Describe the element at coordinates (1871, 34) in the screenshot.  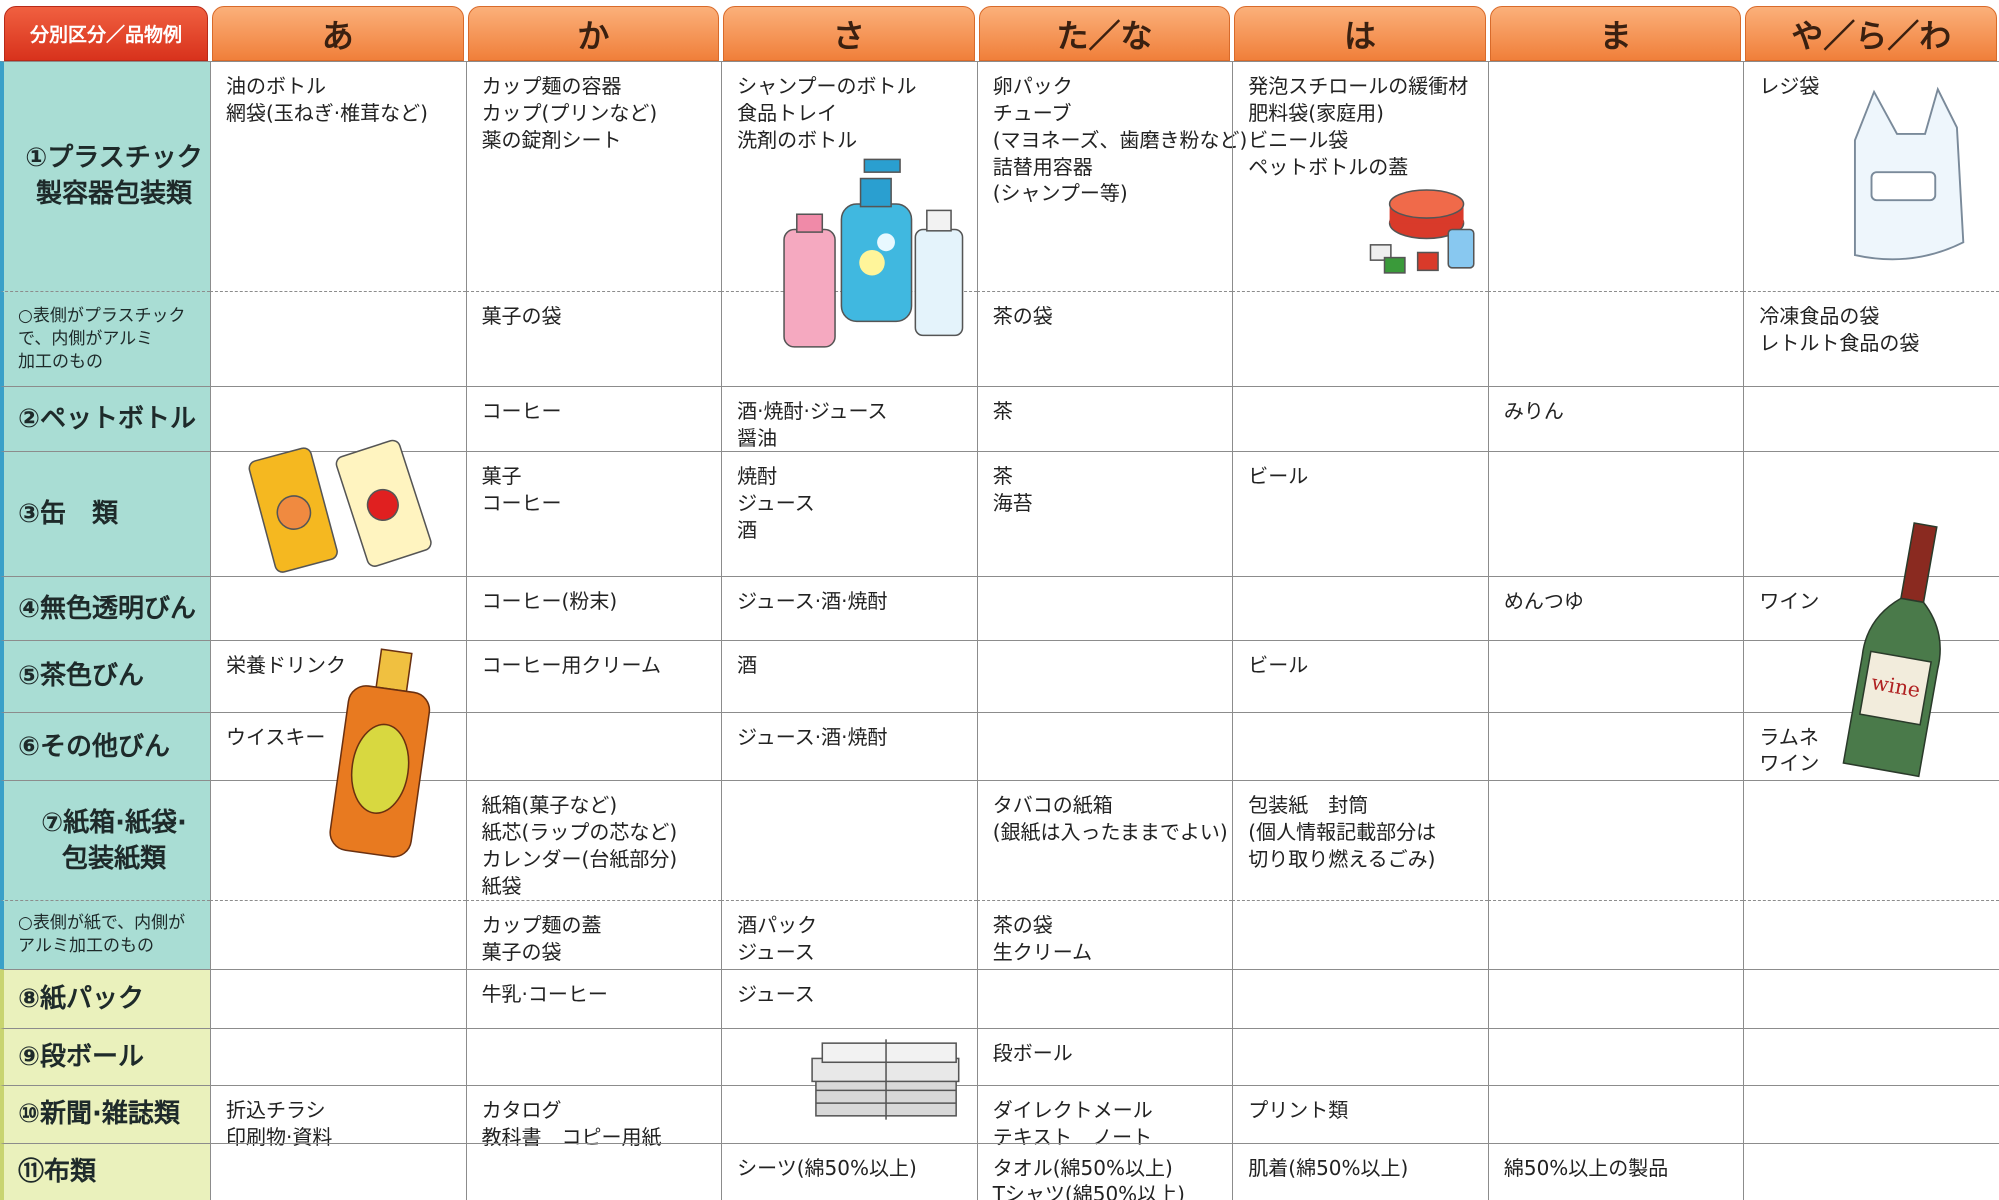
I see `column-header: や／ら／わ` at that location.